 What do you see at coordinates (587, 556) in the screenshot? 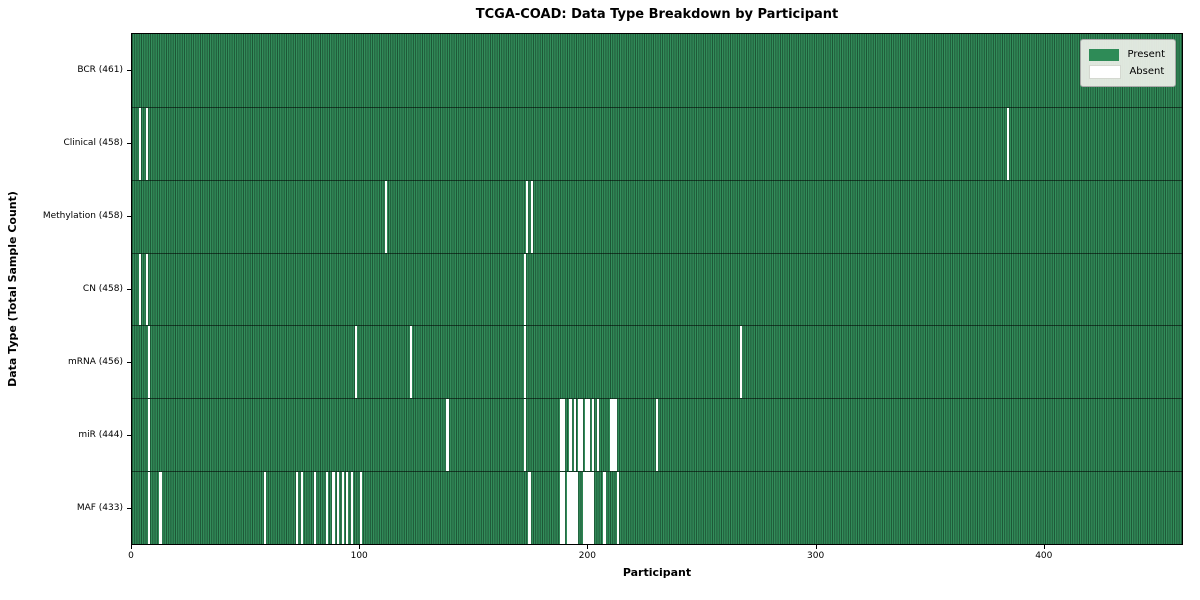
I see `xtick-label-200: 200` at bounding box center [587, 556].